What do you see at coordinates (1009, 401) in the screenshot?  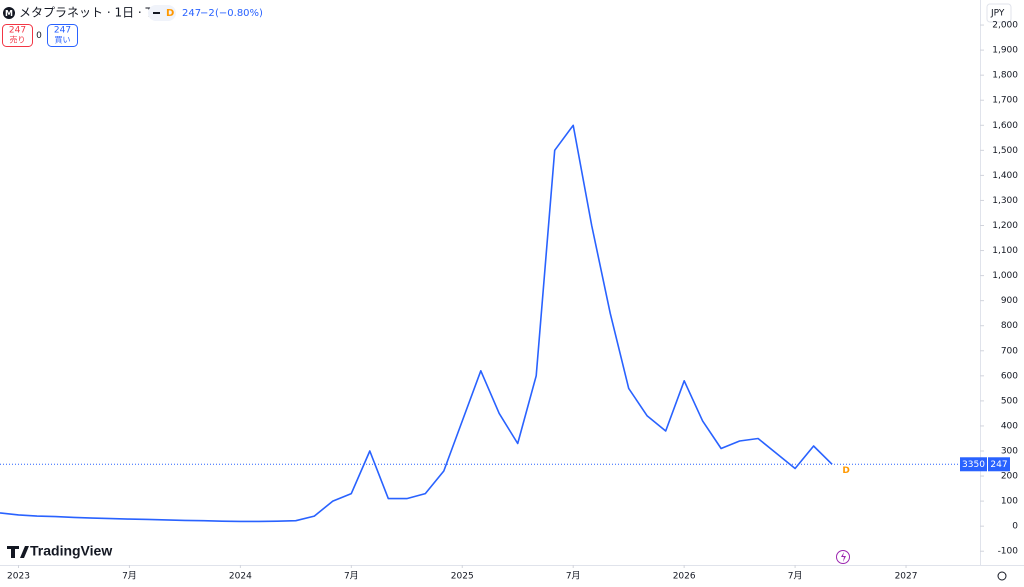 I see `y-tick-label: 500` at bounding box center [1009, 401].